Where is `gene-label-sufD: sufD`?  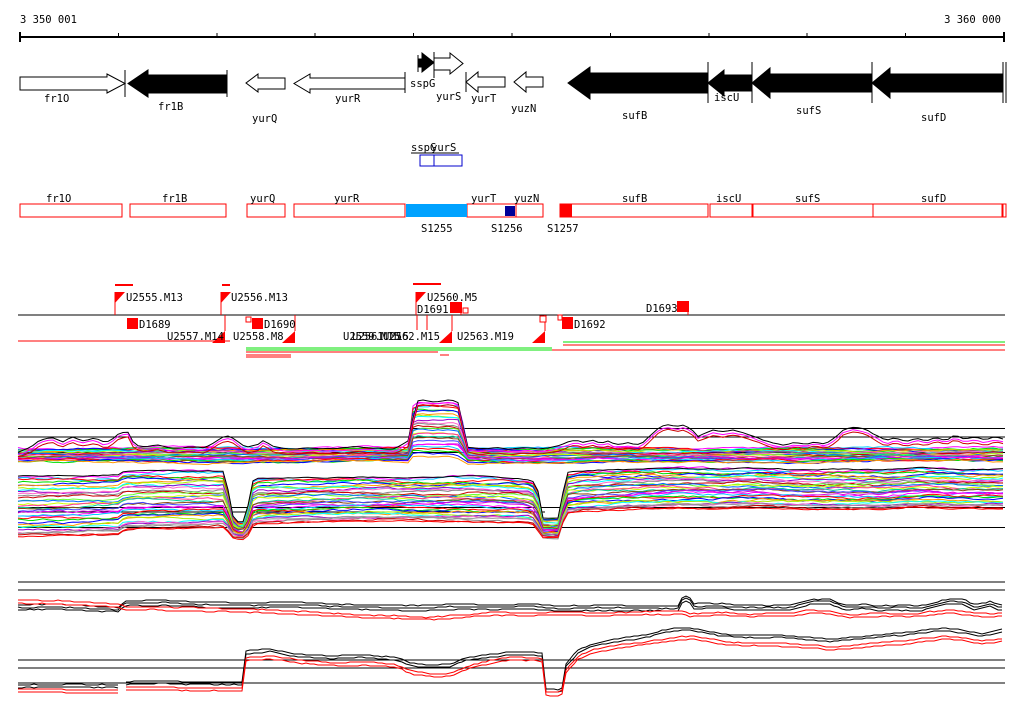
gene-label-sufD: sufD is located at coordinates (933, 118).